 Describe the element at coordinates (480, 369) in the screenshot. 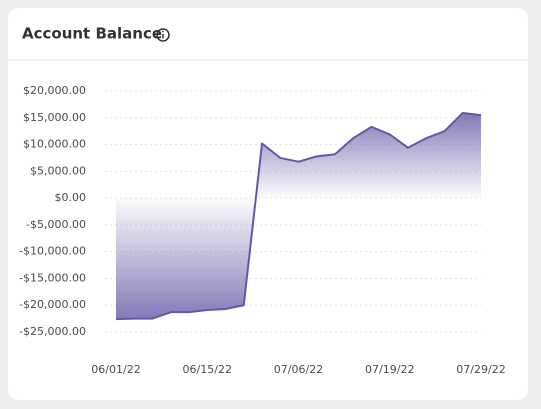

I see `x-tick-label: 07/29/22` at that location.